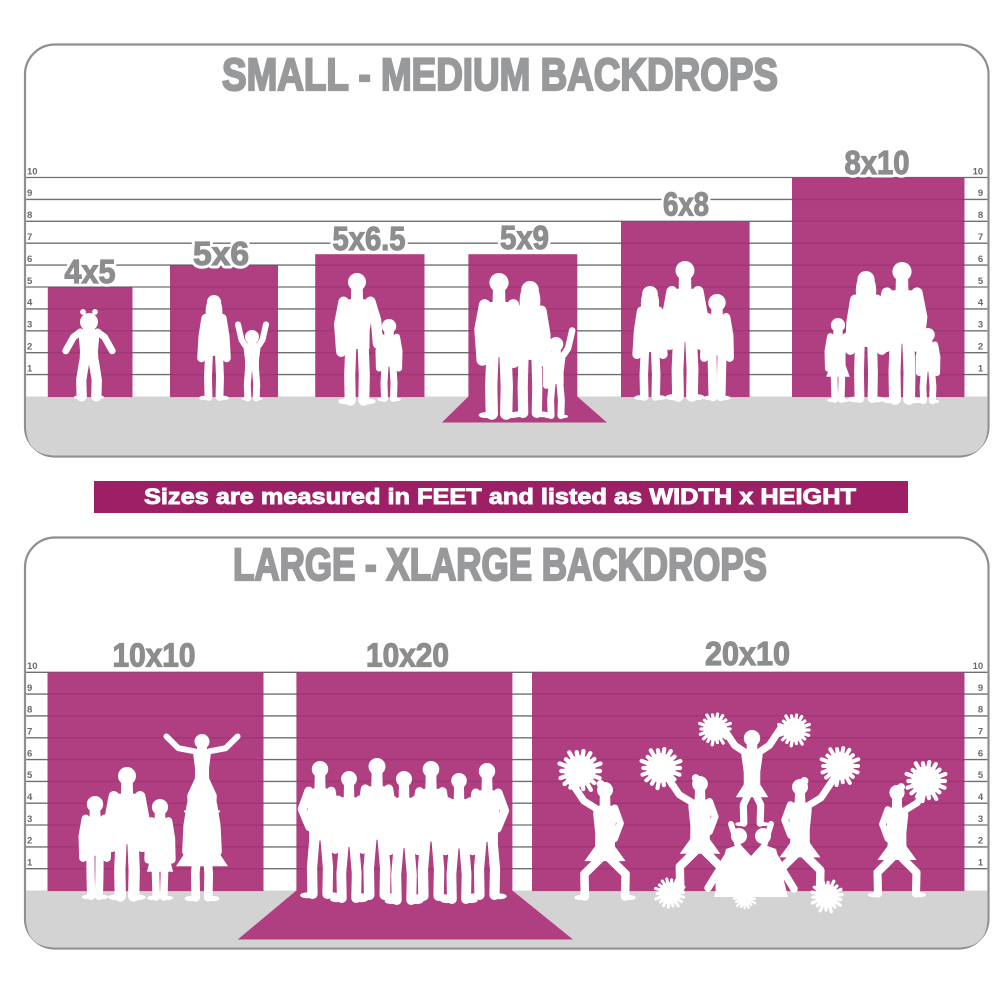 The width and height of the screenshot is (1000, 1000). What do you see at coordinates (369, 238) in the screenshot?
I see `svg-text: 5x6.5` at bounding box center [369, 238].